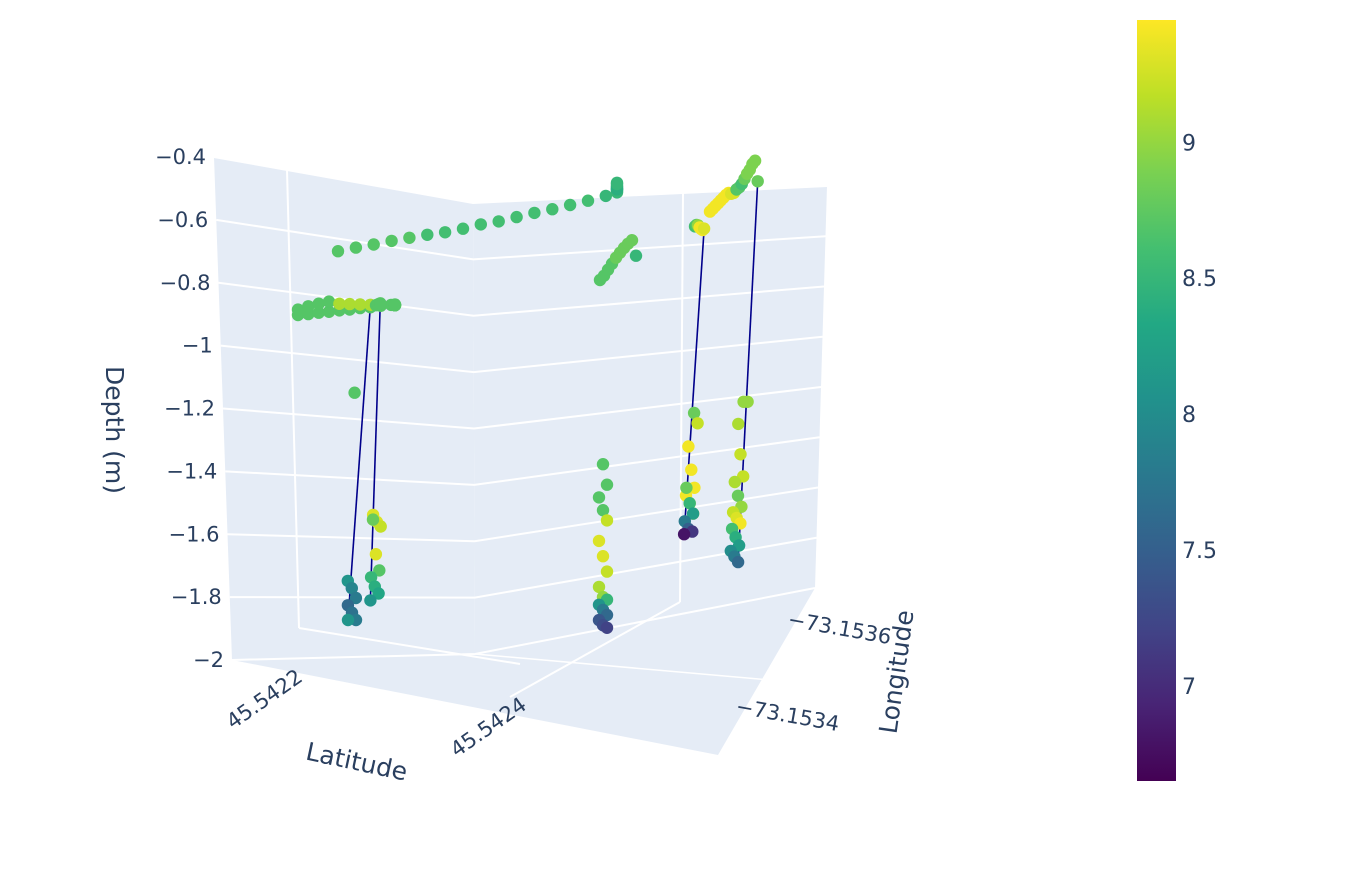  What do you see at coordinates (1199, 415) in the screenshot?
I see `colorbar-ticks: 9 8.5 8 7.5 7` at bounding box center [1199, 415].